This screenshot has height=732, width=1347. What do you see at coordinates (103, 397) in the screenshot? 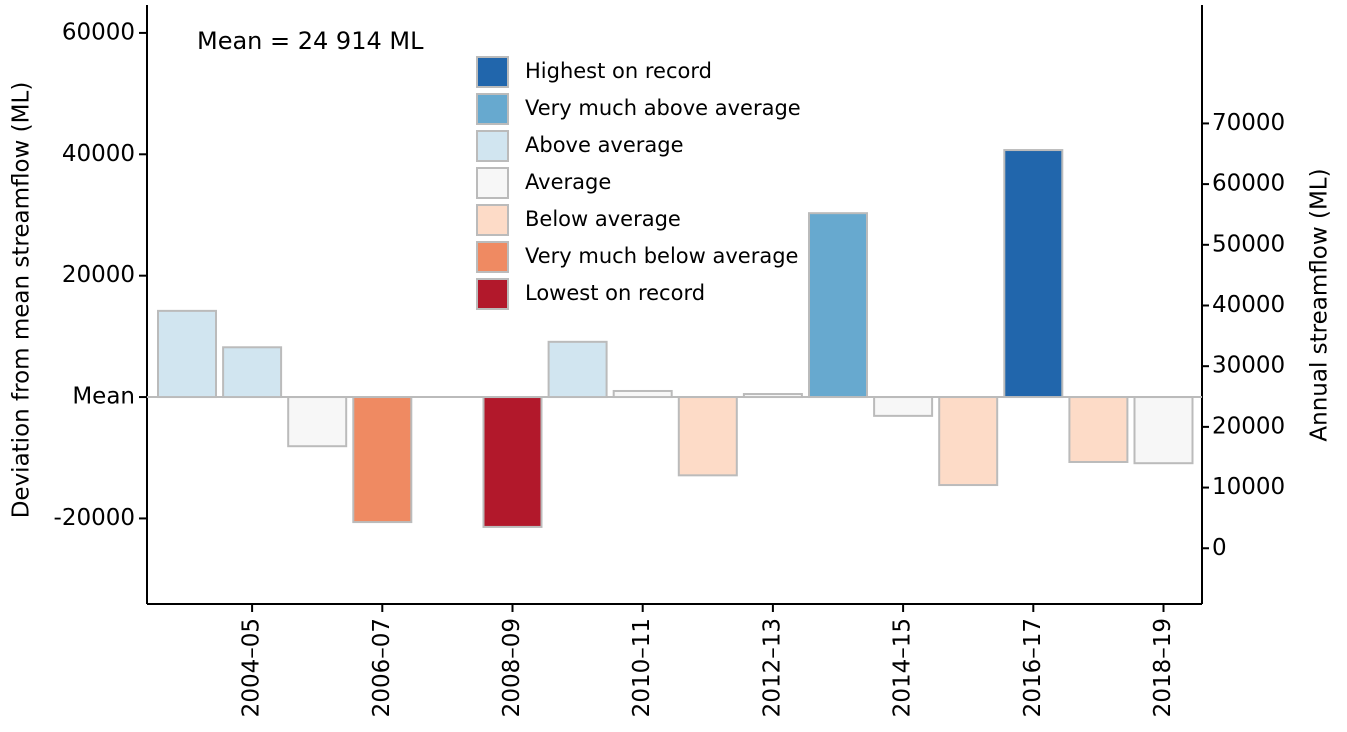
I see `y-tick-label: Mean` at bounding box center [103, 397].